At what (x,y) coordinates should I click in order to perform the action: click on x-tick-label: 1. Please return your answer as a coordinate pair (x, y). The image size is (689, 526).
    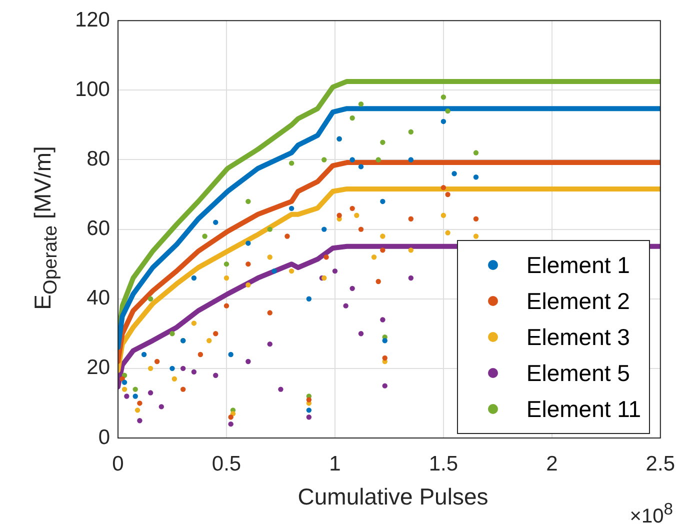
    Looking at the image, I should click on (335, 464).